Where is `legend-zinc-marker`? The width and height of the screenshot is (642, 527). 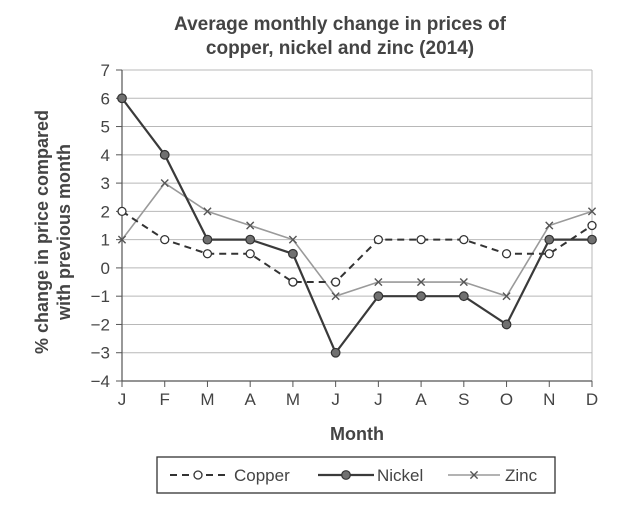
legend-zinc-marker is located at coordinates (474, 475).